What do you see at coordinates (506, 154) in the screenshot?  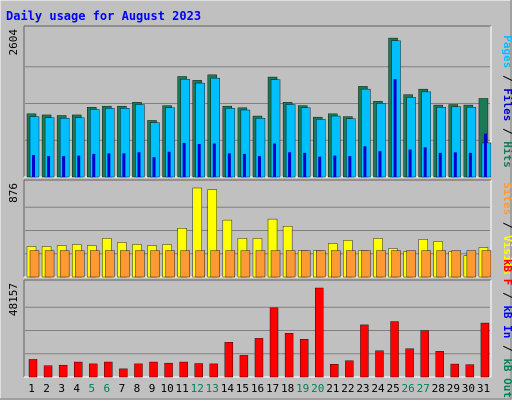 I see `legend-entry: Hits` at bounding box center [506, 154].